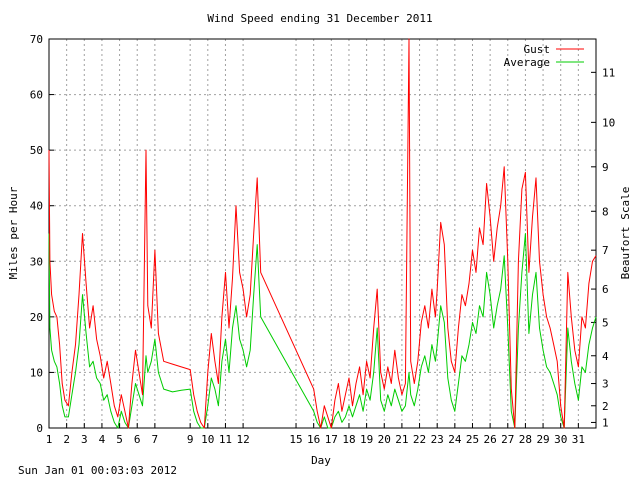 The height and width of the screenshot is (480, 640). Describe the element at coordinates (225, 439) in the screenshot. I see `x-tick-label: 11` at that location.